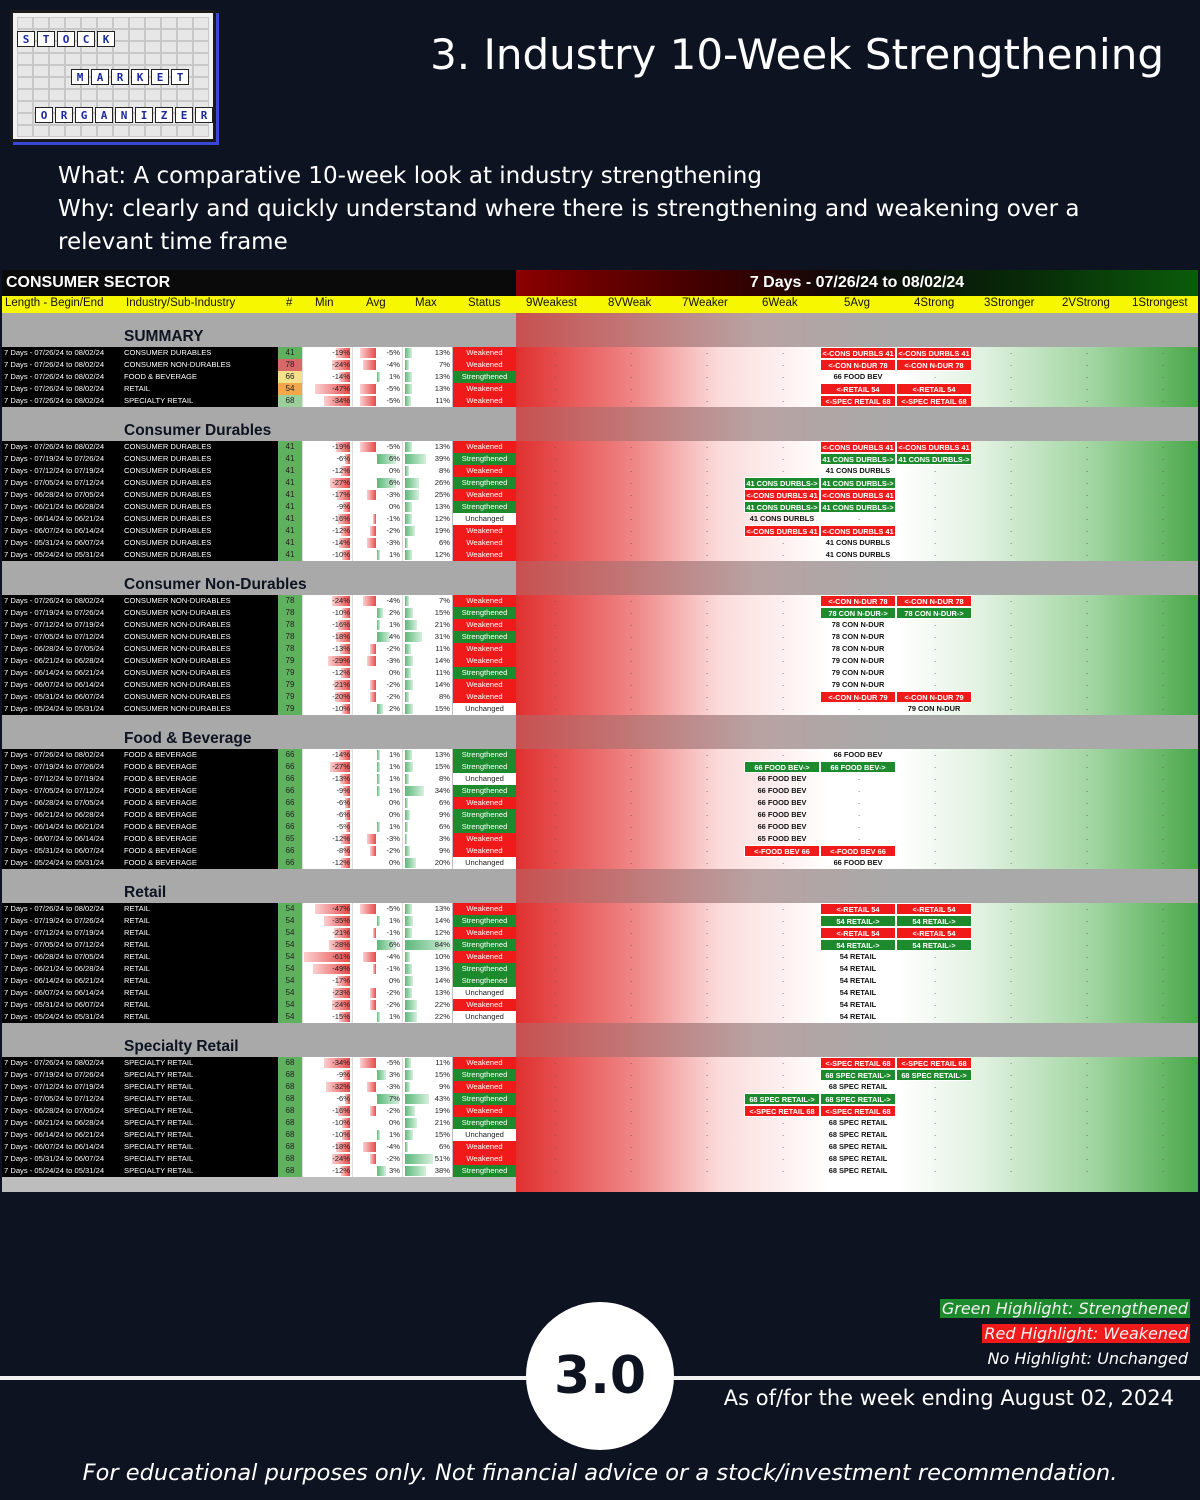 The image size is (1200, 1500). What do you see at coordinates (393, 908) in the screenshot?
I see `row-avg-value: -5%` at bounding box center [393, 908].